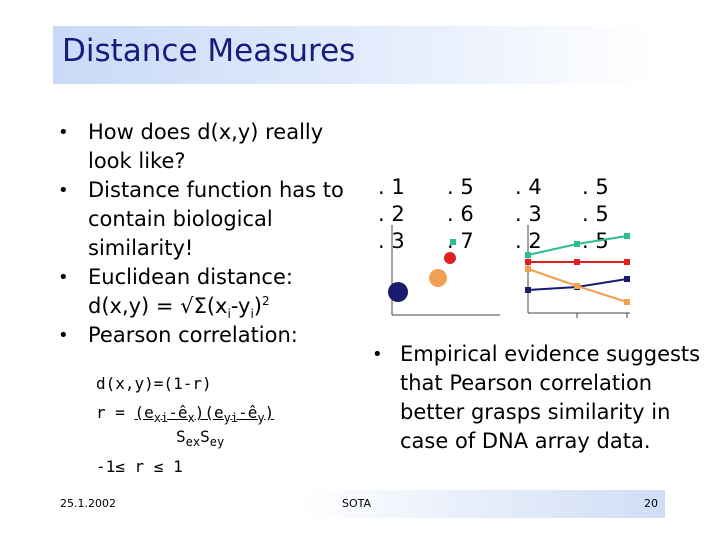  I want to click on formula-range: -1≤ r ≤ 1, so click(139, 466).